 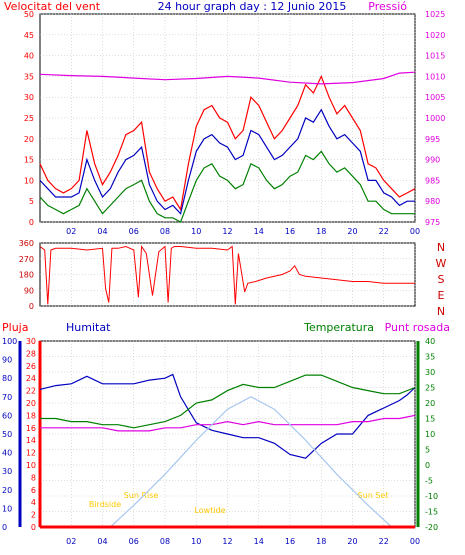 What do you see at coordinates (441, 263) in the screenshot?
I see `compass-label: W` at bounding box center [441, 263].